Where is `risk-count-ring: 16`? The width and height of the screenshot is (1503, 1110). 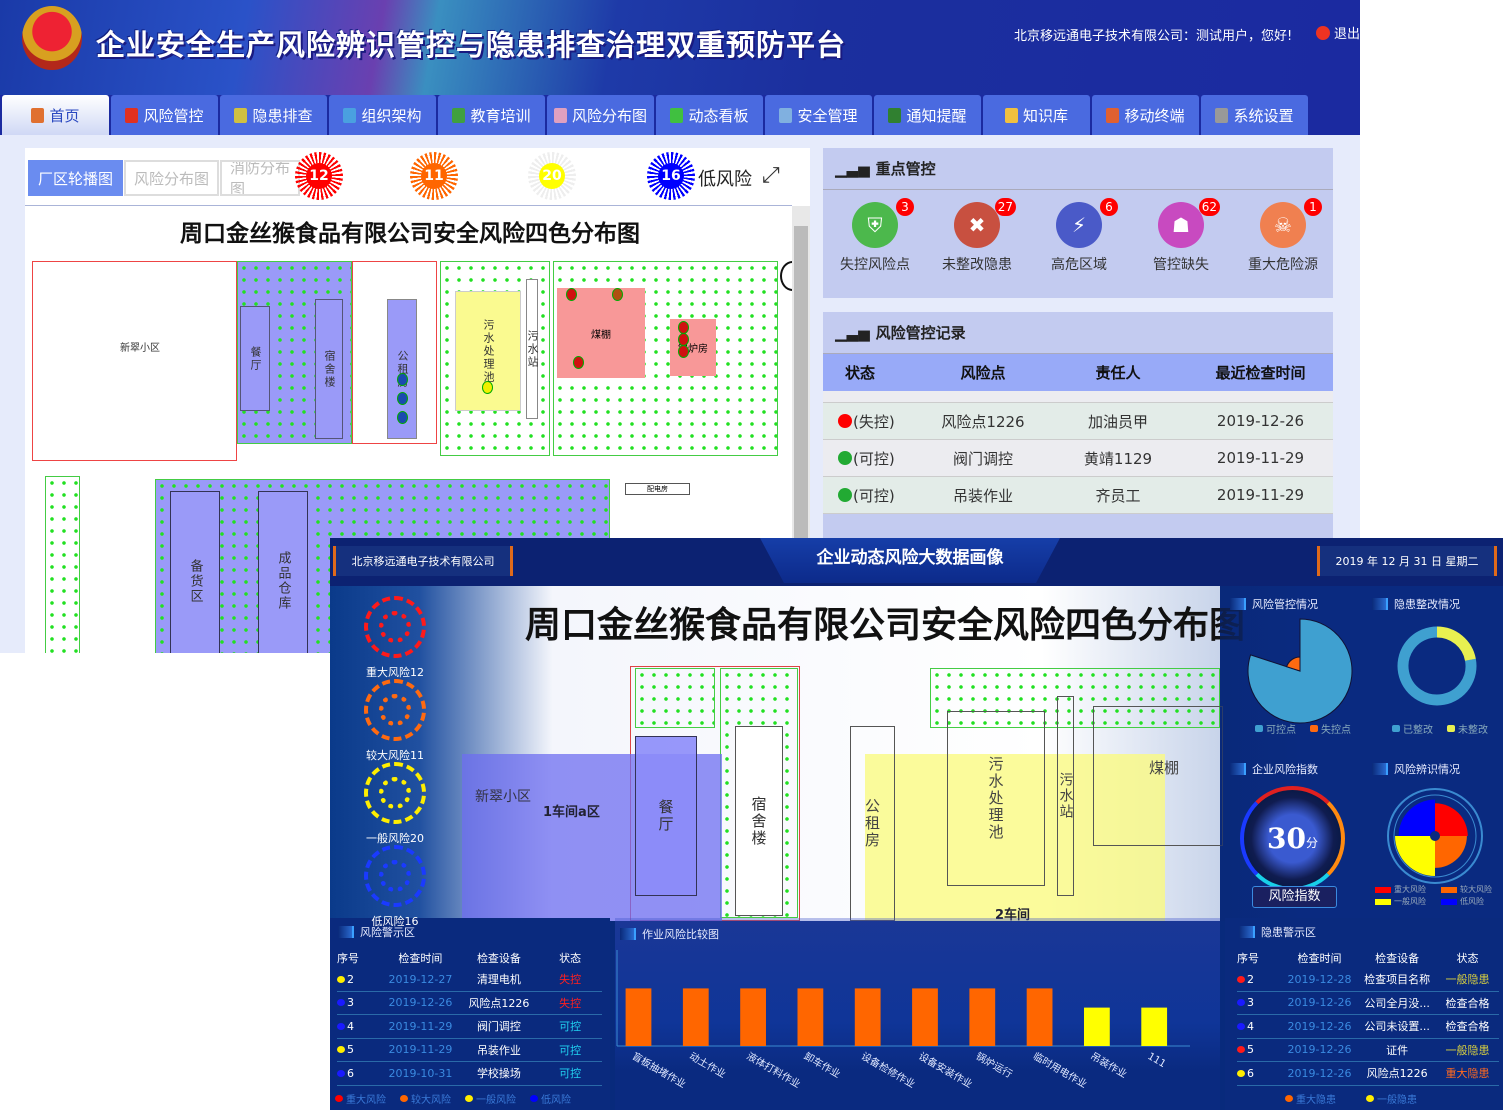 risk-count-ring: 16 is located at coordinates (671, 176).